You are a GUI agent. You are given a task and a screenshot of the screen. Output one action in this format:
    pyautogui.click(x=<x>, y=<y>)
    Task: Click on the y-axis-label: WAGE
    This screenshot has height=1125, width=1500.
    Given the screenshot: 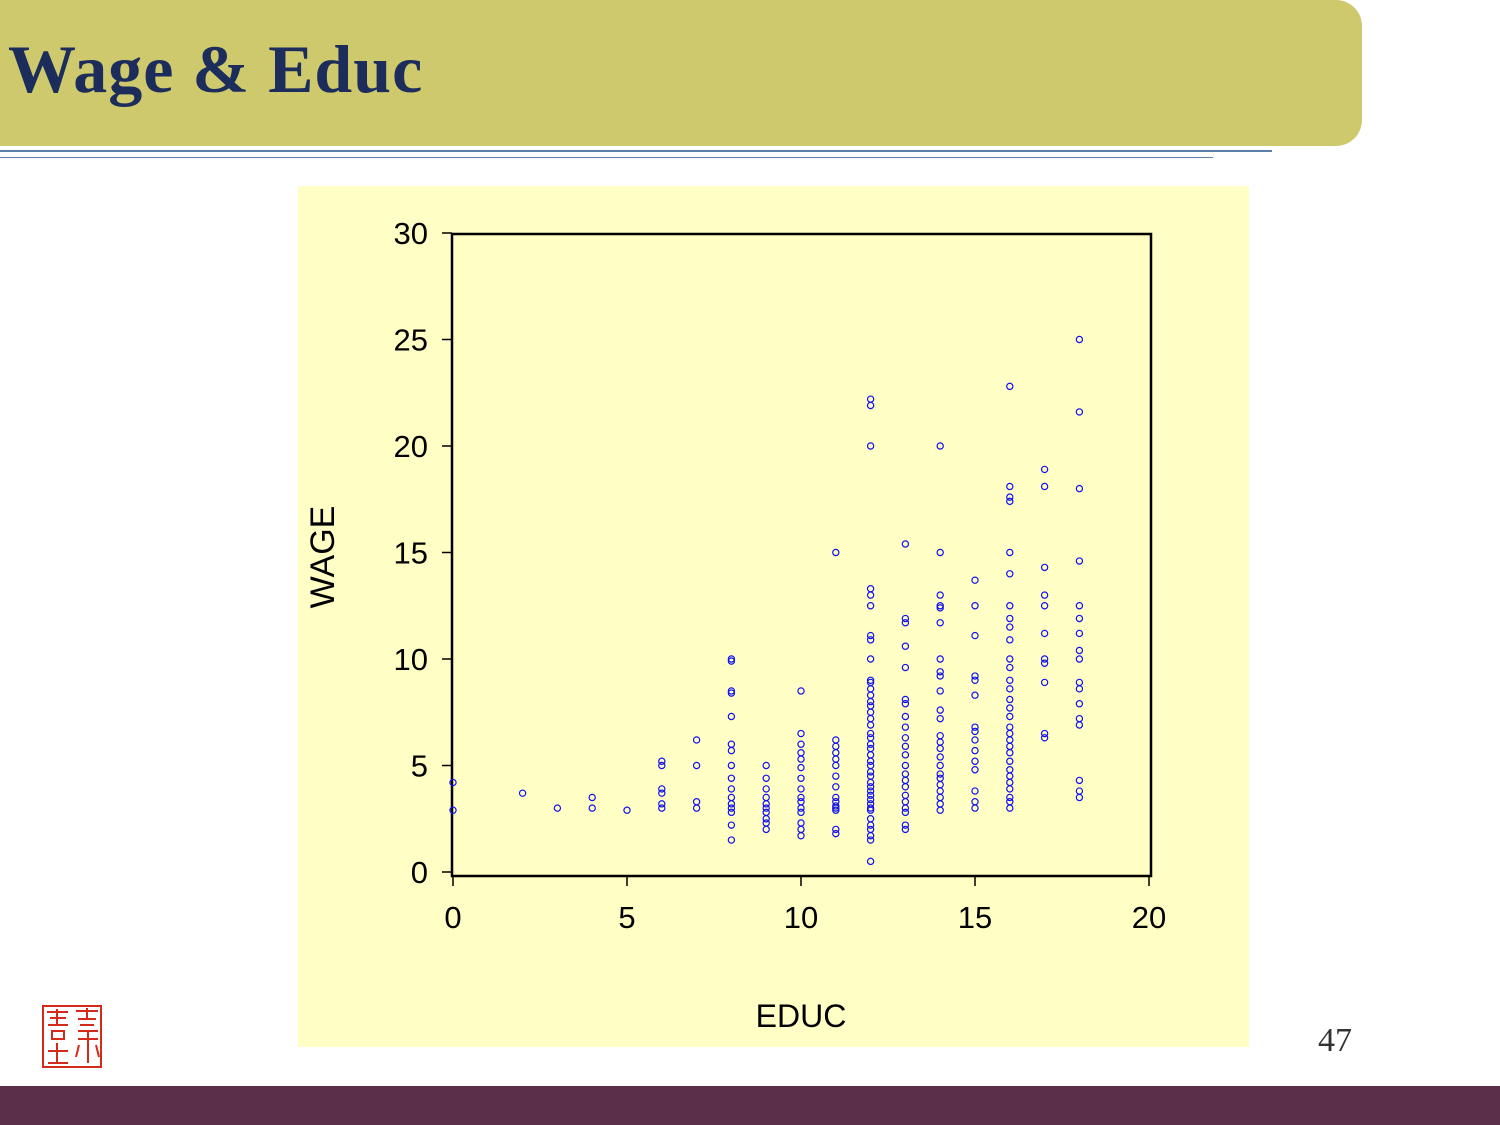 What is the action you would take?
    pyautogui.click(x=323, y=557)
    